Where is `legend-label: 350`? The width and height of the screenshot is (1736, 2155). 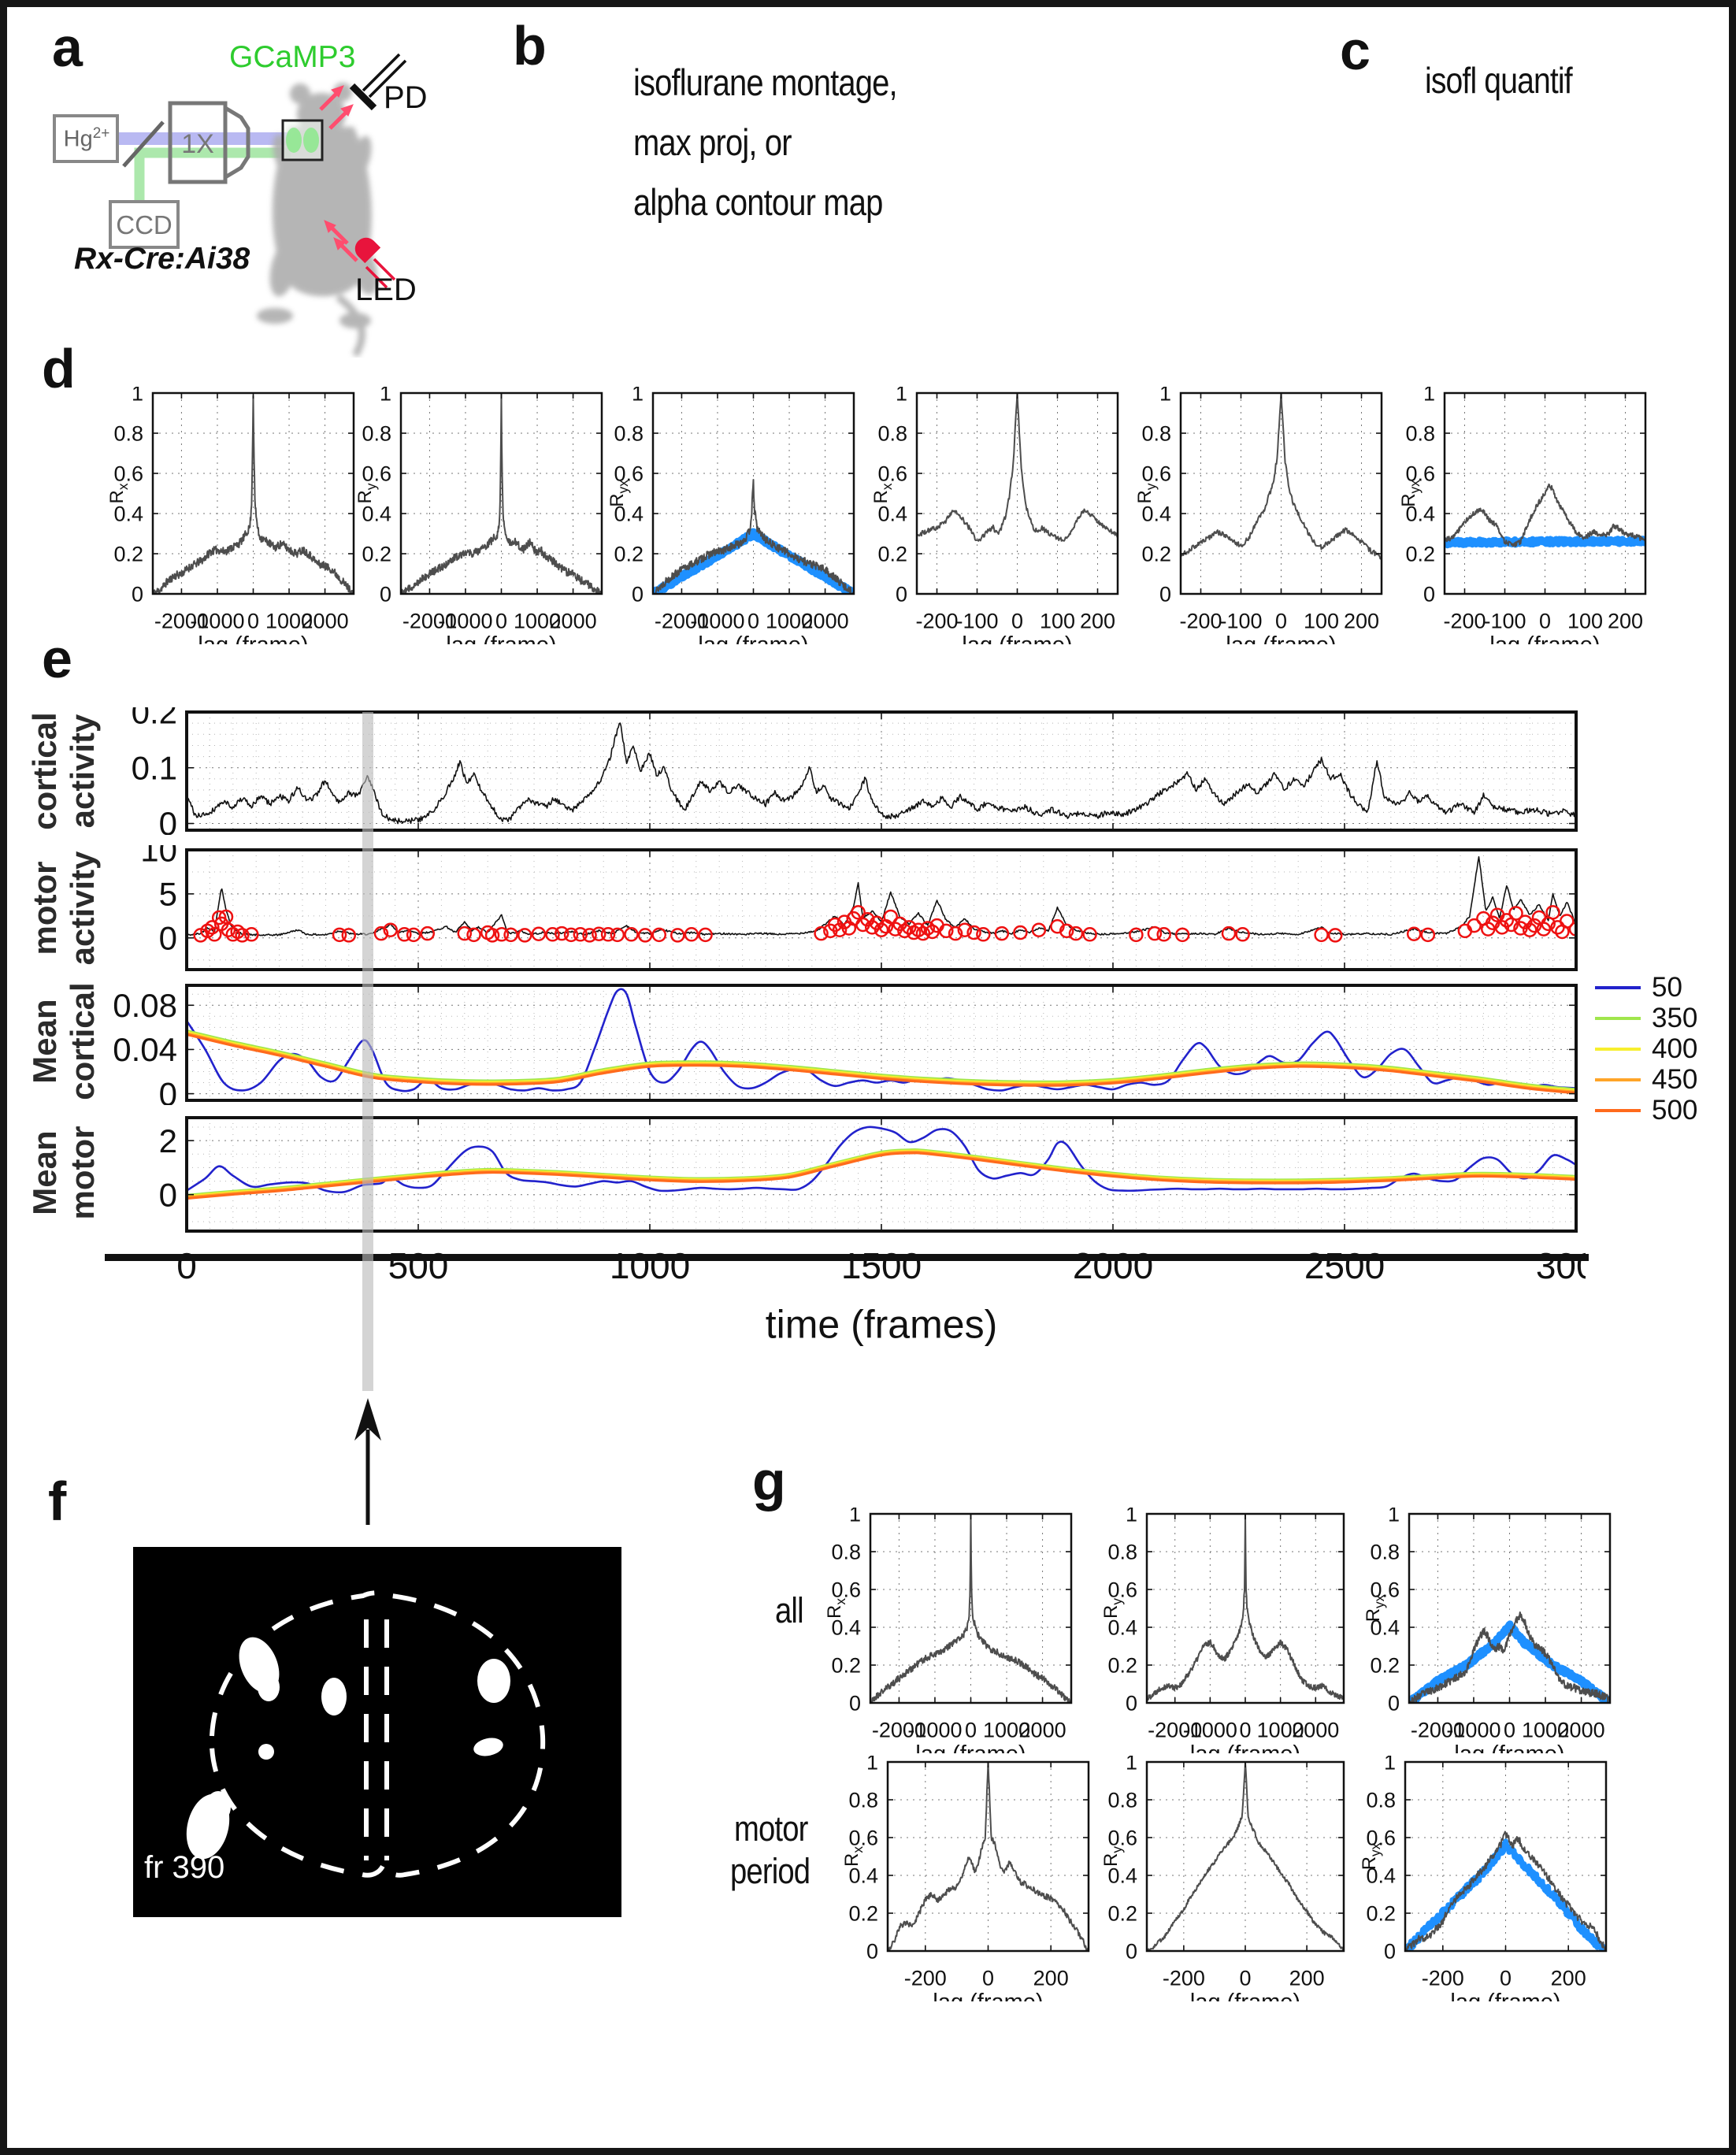 legend-label: 350 is located at coordinates (1675, 1018).